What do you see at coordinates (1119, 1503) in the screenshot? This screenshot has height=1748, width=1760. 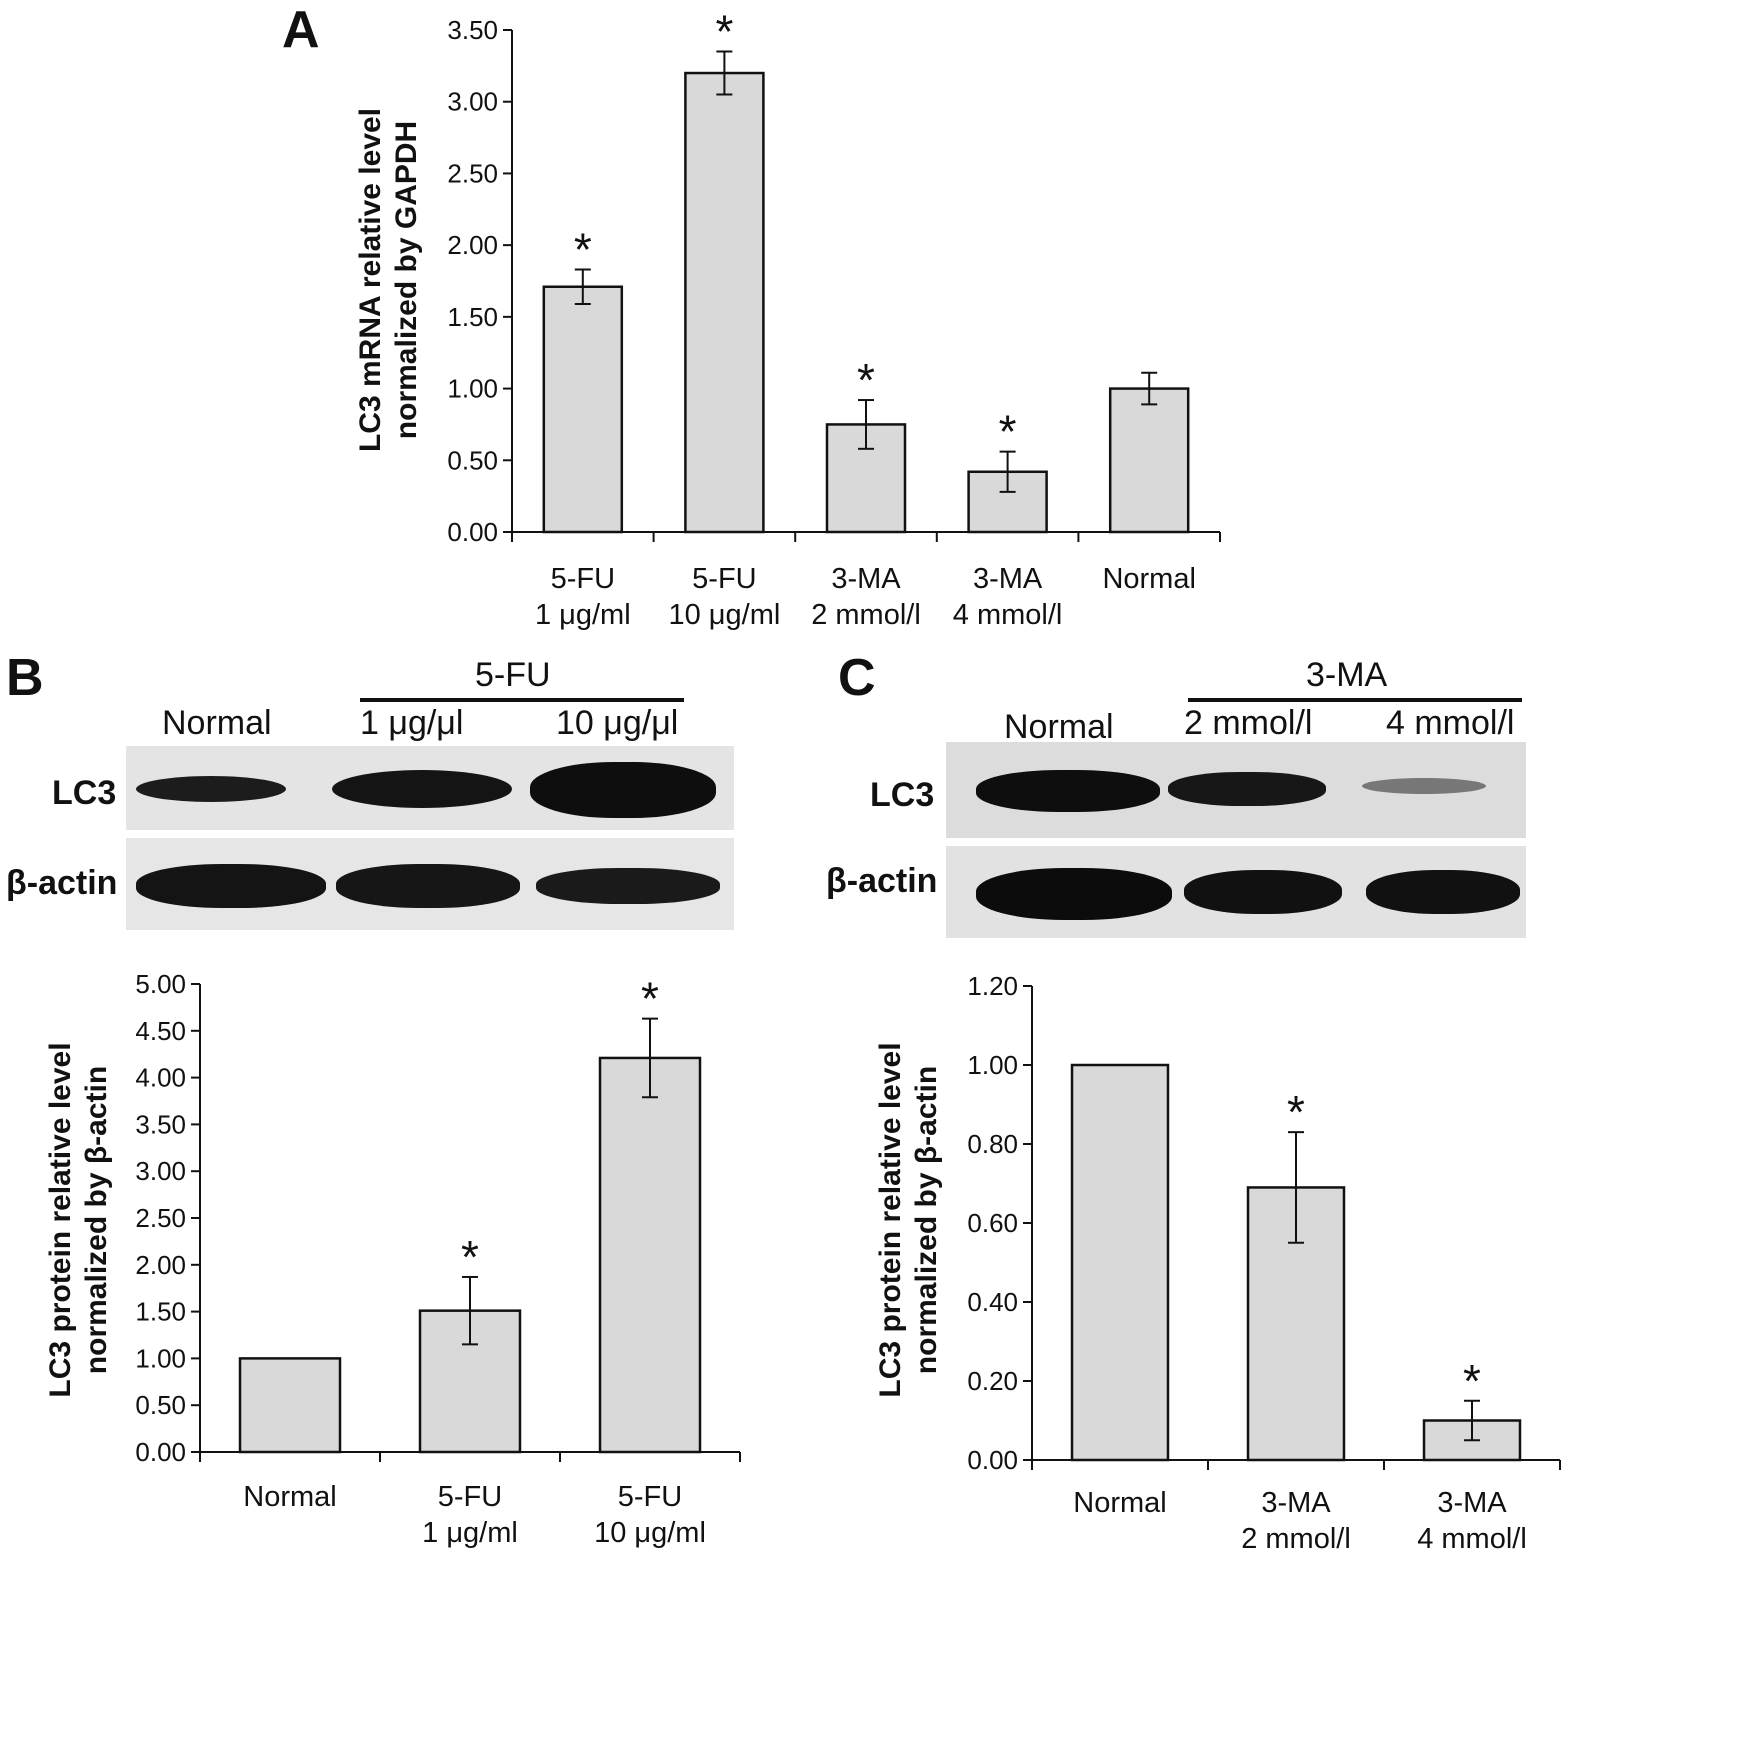 I see `chart-c-category-label: Normal` at bounding box center [1119, 1503].